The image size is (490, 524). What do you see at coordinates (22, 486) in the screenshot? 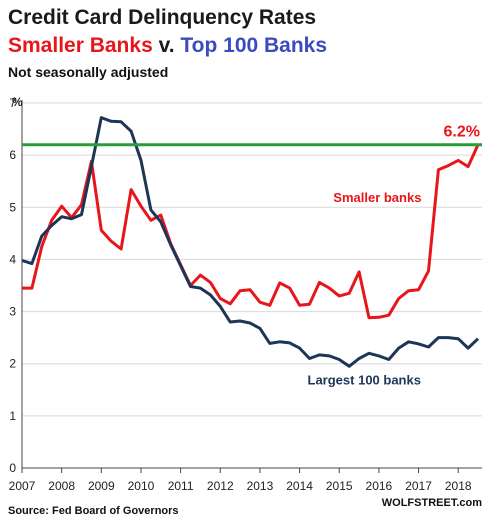
I see `x-tick-label: 2007` at bounding box center [22, 486].